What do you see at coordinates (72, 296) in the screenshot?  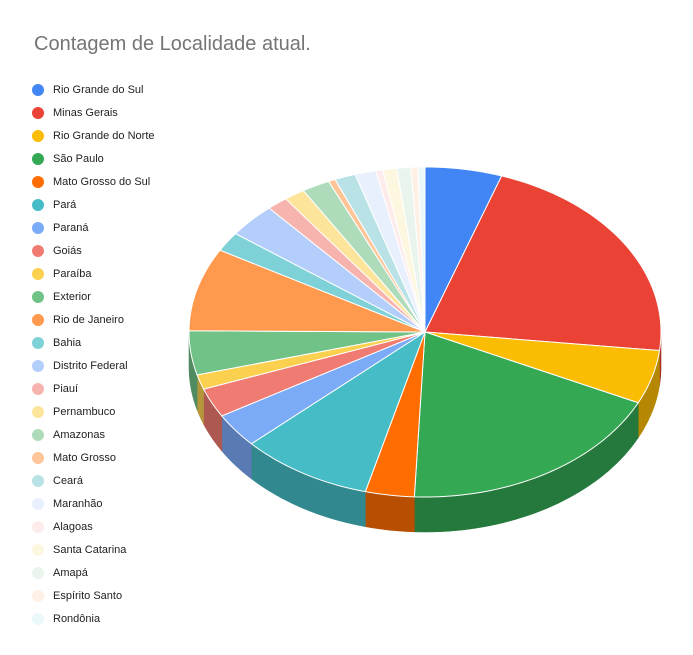 I see `legend-label: Exterior` at bounding box center [72, 296].